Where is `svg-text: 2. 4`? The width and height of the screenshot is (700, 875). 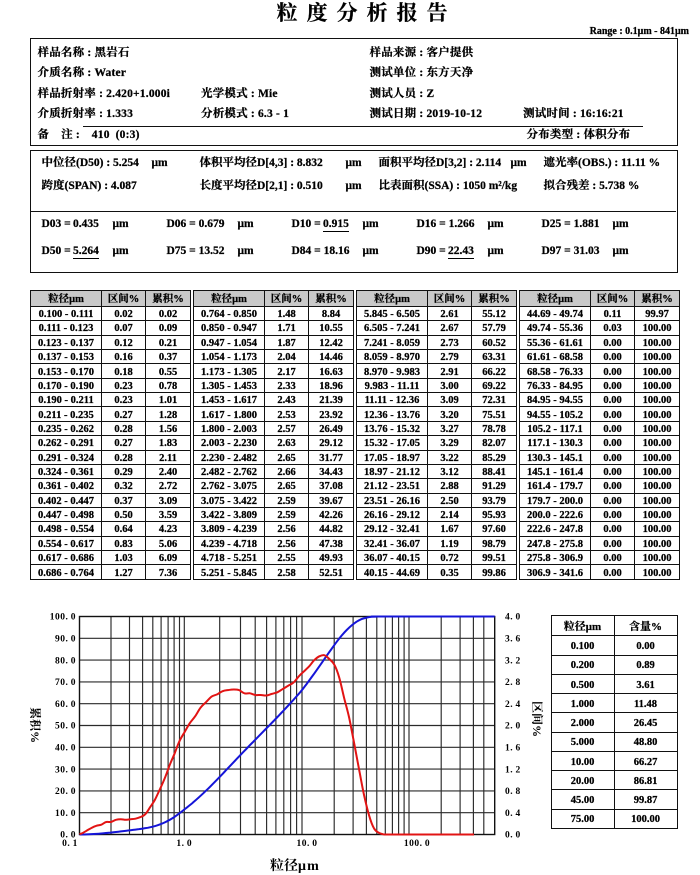 svg-text: 2. 4 is located at coordinates (513, 703).